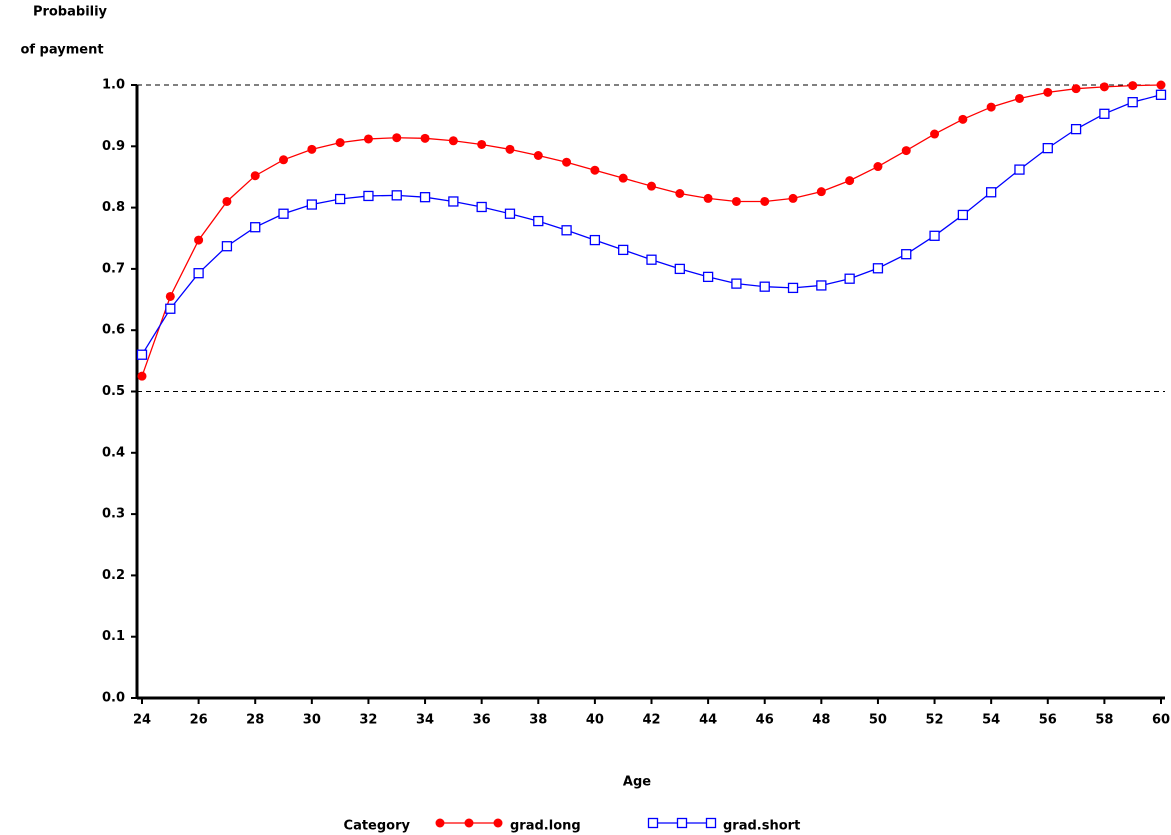  What do you see at coordinates (1104, 720) in the screenshot?
I see `x-tick-label: 58` at bounding box center [1104, 720].